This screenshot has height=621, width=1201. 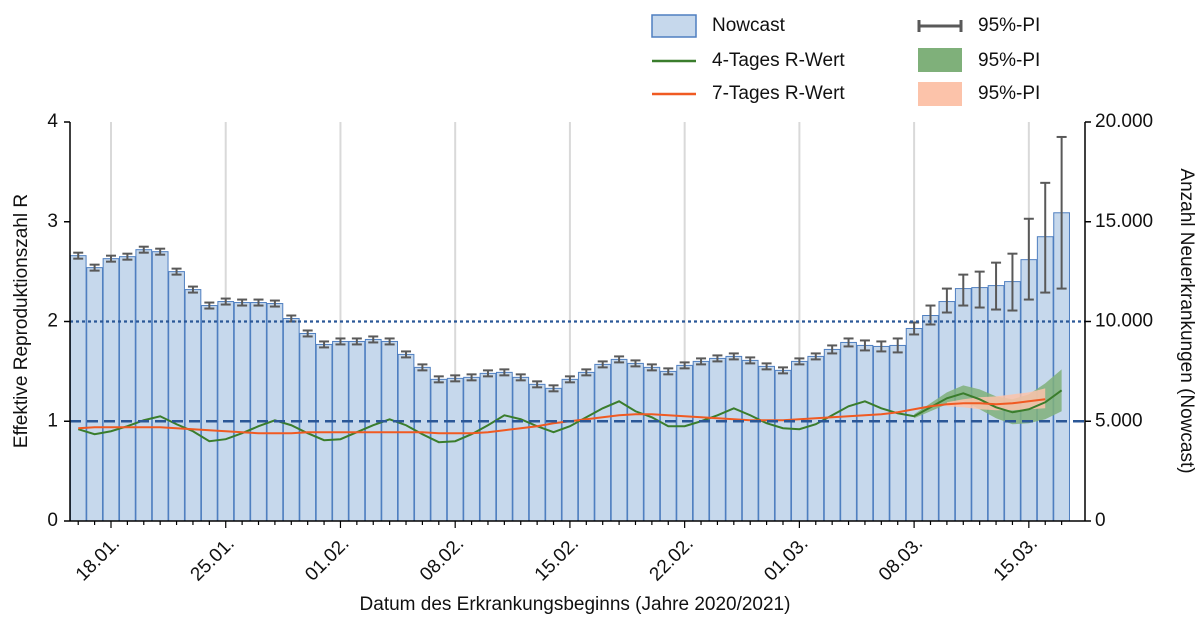 What do you see at coordinates (52, 520) in the screenshot?
I see `y-tick-label: 0` at bounding box center [52, 520].